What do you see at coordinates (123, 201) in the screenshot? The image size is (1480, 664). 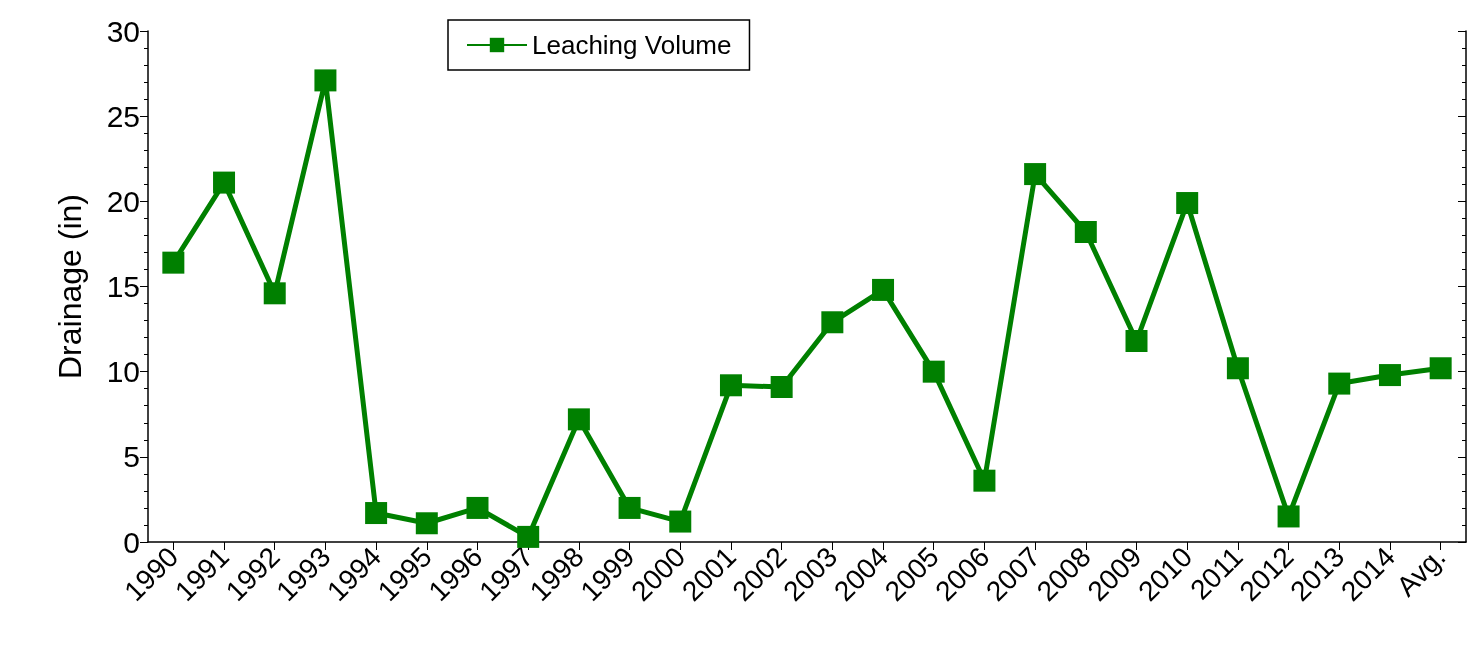 I see `y-tick-label: 20` at bounding box center [123, 201].